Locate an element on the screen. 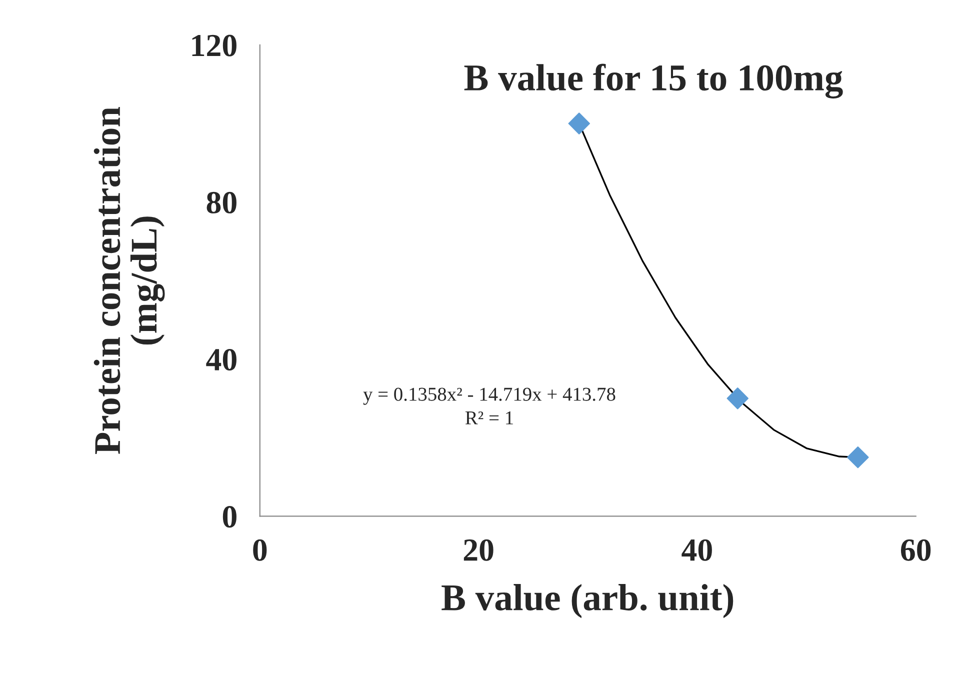 The width and height of the screenshot is (959, 681). annotation: R² = 1 is located at coordinates (489, 417).